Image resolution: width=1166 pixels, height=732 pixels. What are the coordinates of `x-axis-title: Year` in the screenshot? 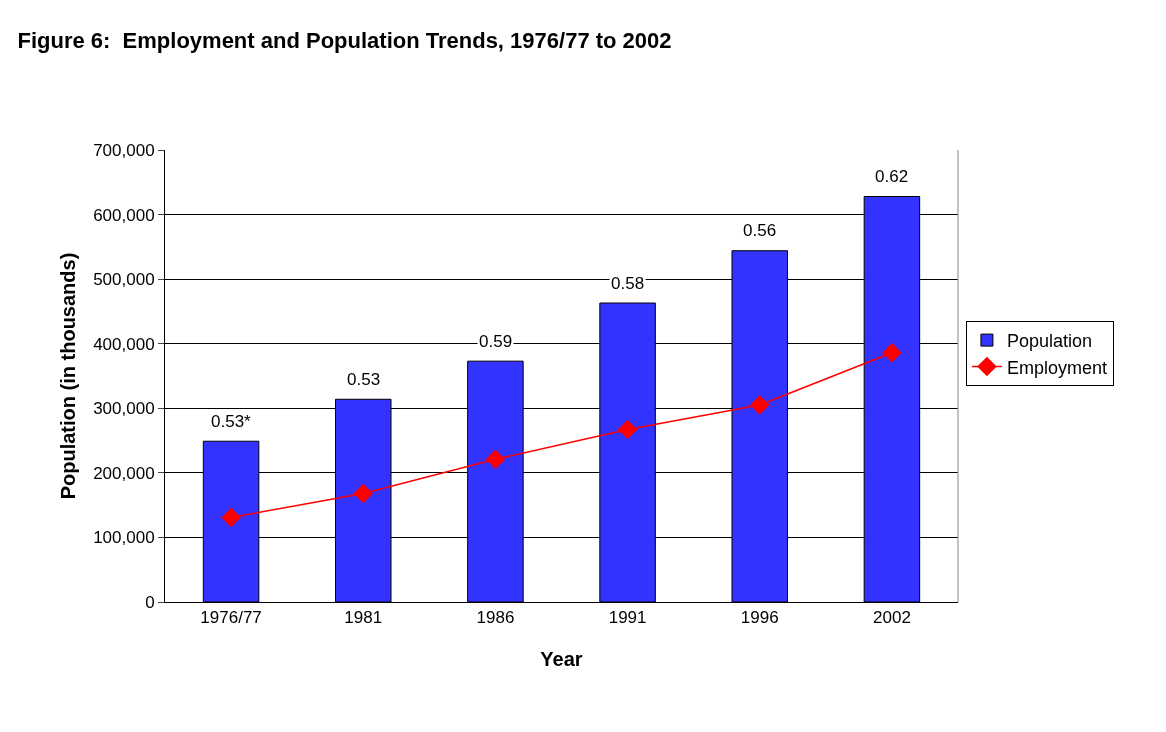 It's located at (561, 658).